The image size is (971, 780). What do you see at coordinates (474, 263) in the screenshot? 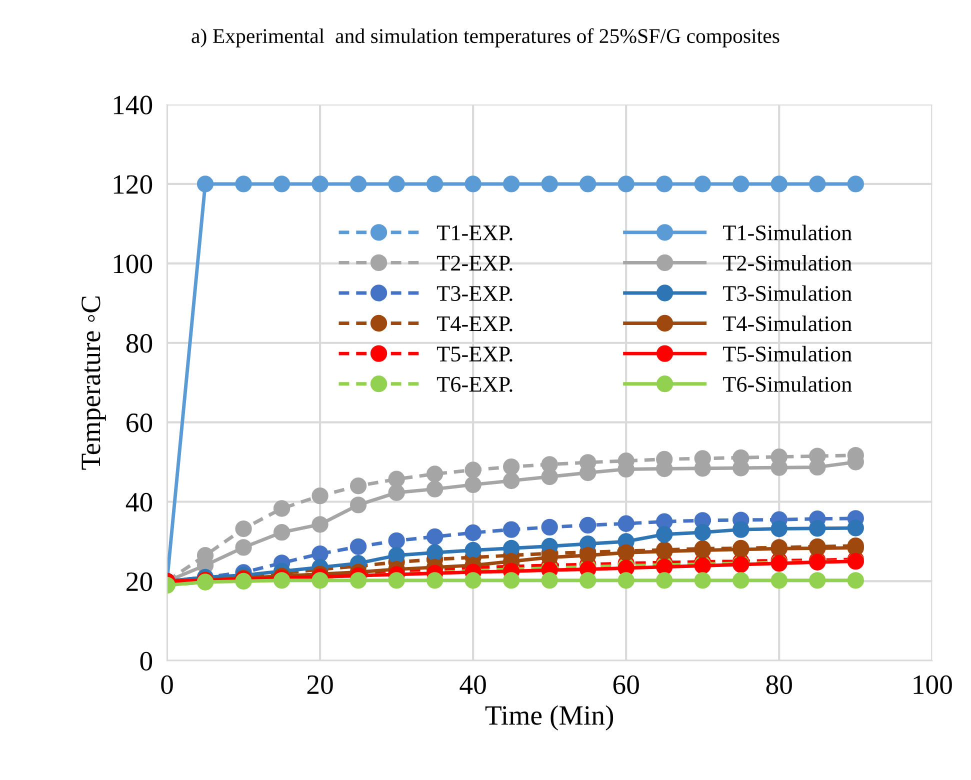
I see `legend-label: T2-EXP.` at bounding box center [474, 263].